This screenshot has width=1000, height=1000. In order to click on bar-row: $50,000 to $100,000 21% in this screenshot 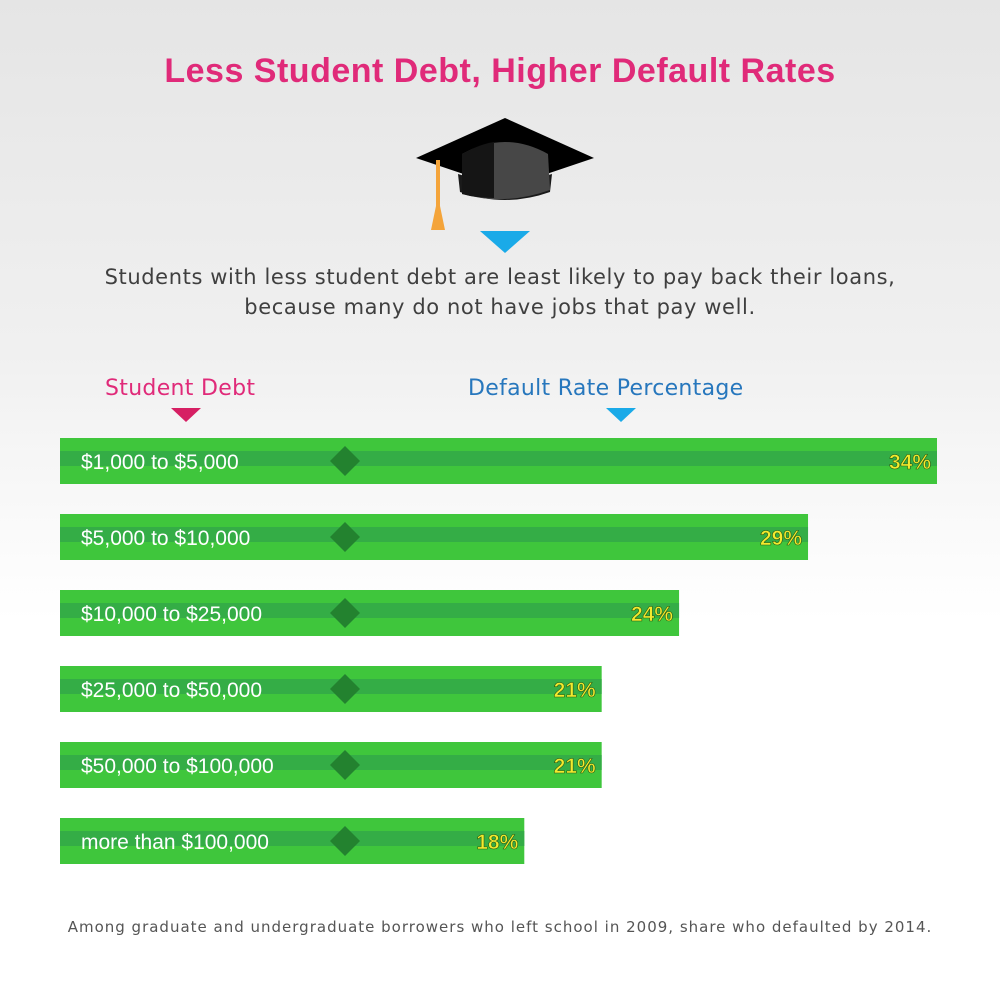, I will do `click(331, 765)`.